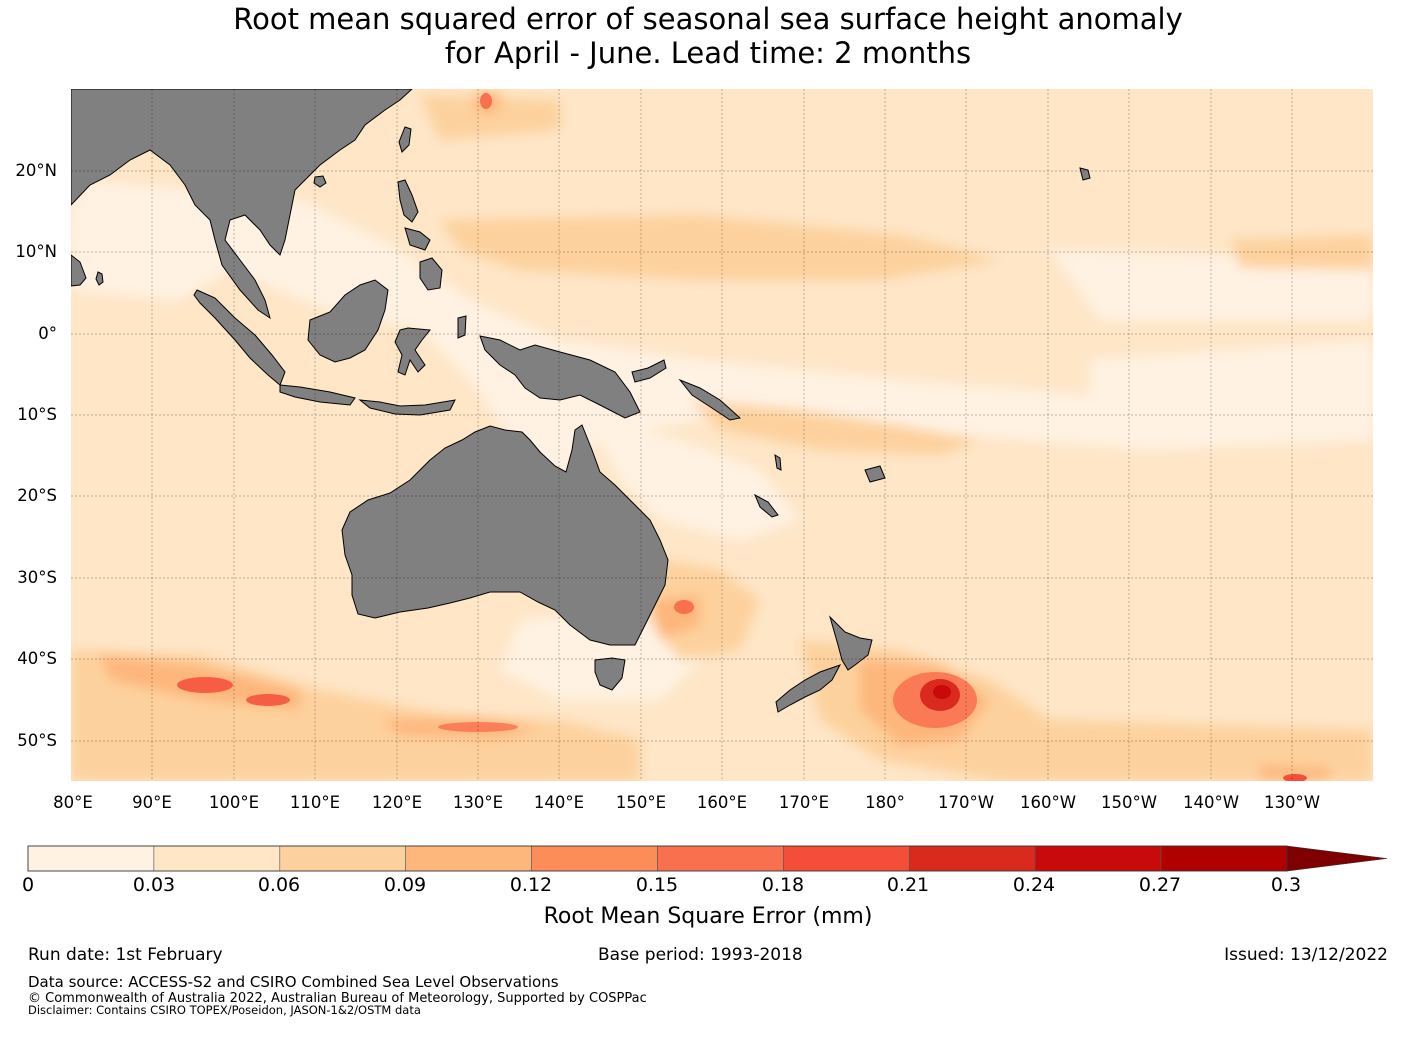 The image size is (1416, 1050). What do you see at coordinates (600, 655) in the screenshot?
I see `field-low-southoz` at bounding box center [600, 655].